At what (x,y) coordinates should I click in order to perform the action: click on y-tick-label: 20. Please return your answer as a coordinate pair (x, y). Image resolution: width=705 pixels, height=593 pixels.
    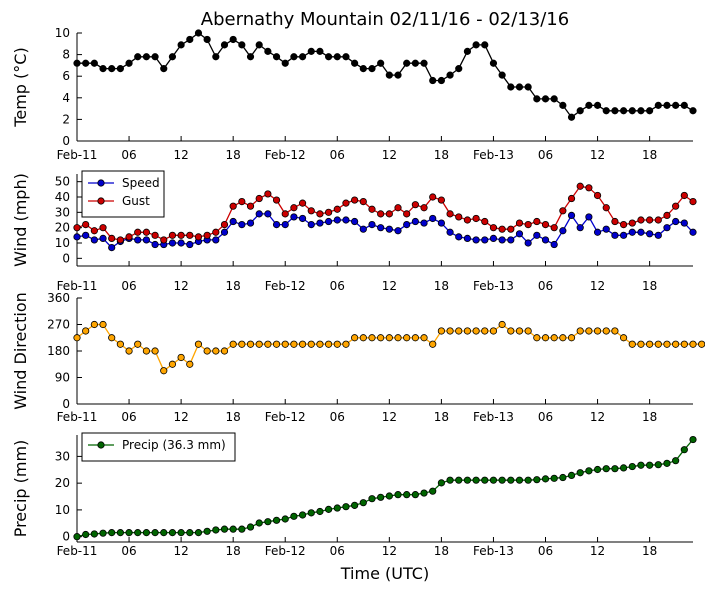
    Looking at the image, I should click on (62, 228).